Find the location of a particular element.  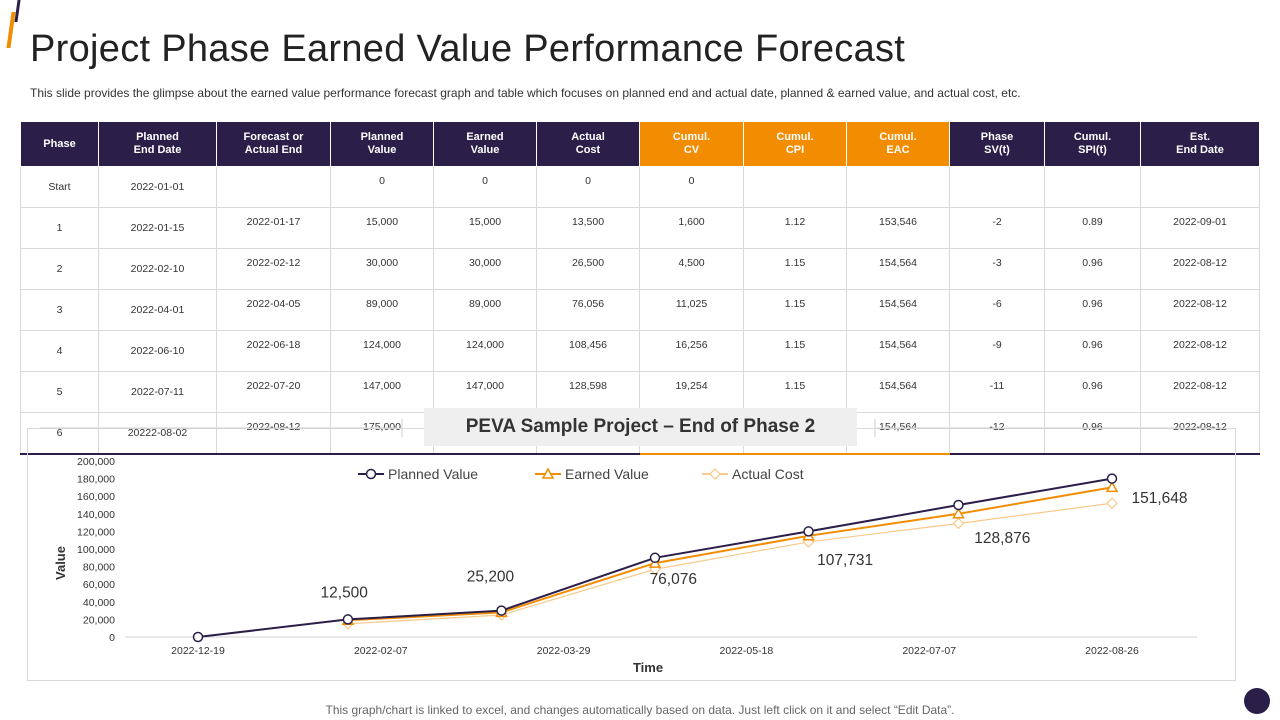

table-cell: 30,000 is located at coordinates (485, 269).